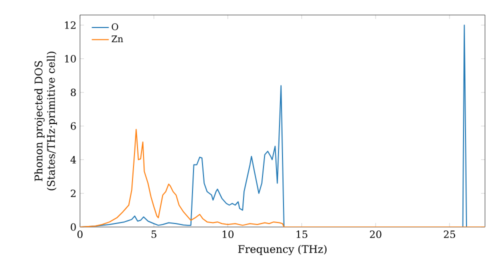 This screenshot has width=500, height=280. What do you see at coordinates (118, 39) in the screenshot?
I see `legend-label: Zn` at bounding box center [118, 39].